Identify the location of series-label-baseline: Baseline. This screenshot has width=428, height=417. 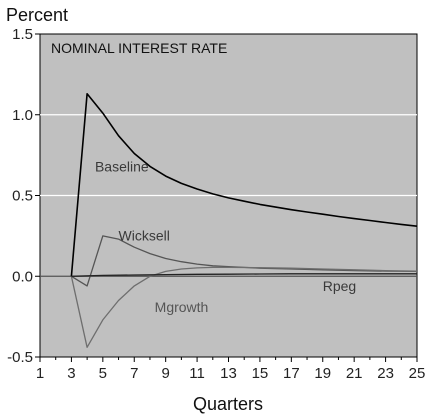
(122, 166).